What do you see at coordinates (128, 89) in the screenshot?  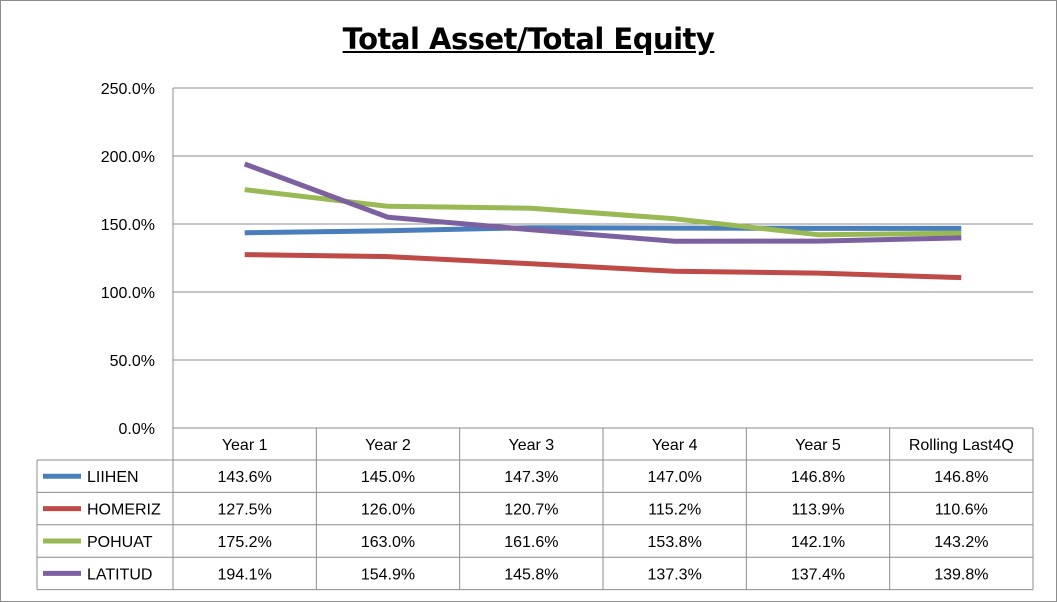 I see `y-tick-label: 250.0%` at bounding box center [128, 89].